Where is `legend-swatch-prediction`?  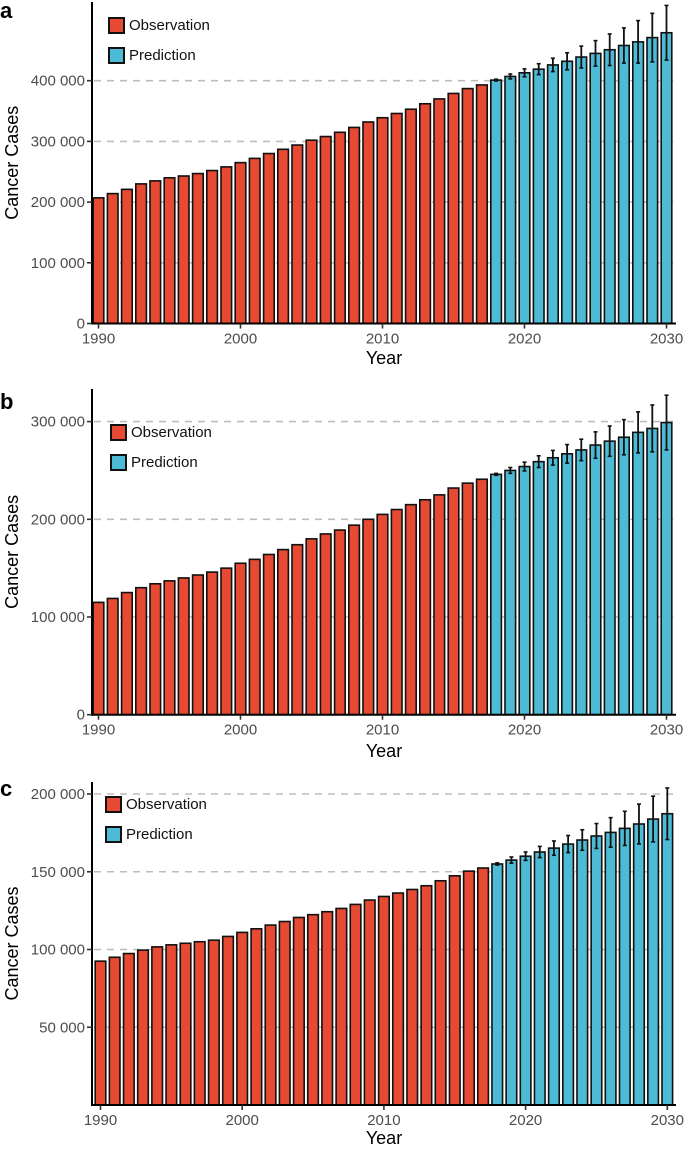 legend-swatch-prediction is located at coordinates (113, 834).